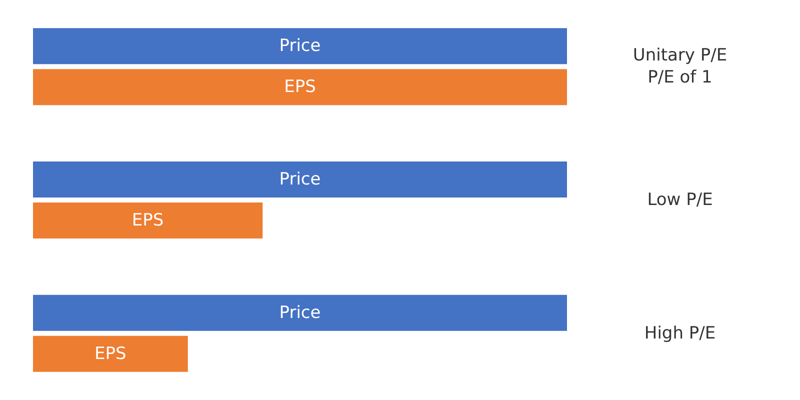 The image size is (800, 400). I want to click on y-tick-label: Unitary P/E P/E of 1, so click(680, 67).